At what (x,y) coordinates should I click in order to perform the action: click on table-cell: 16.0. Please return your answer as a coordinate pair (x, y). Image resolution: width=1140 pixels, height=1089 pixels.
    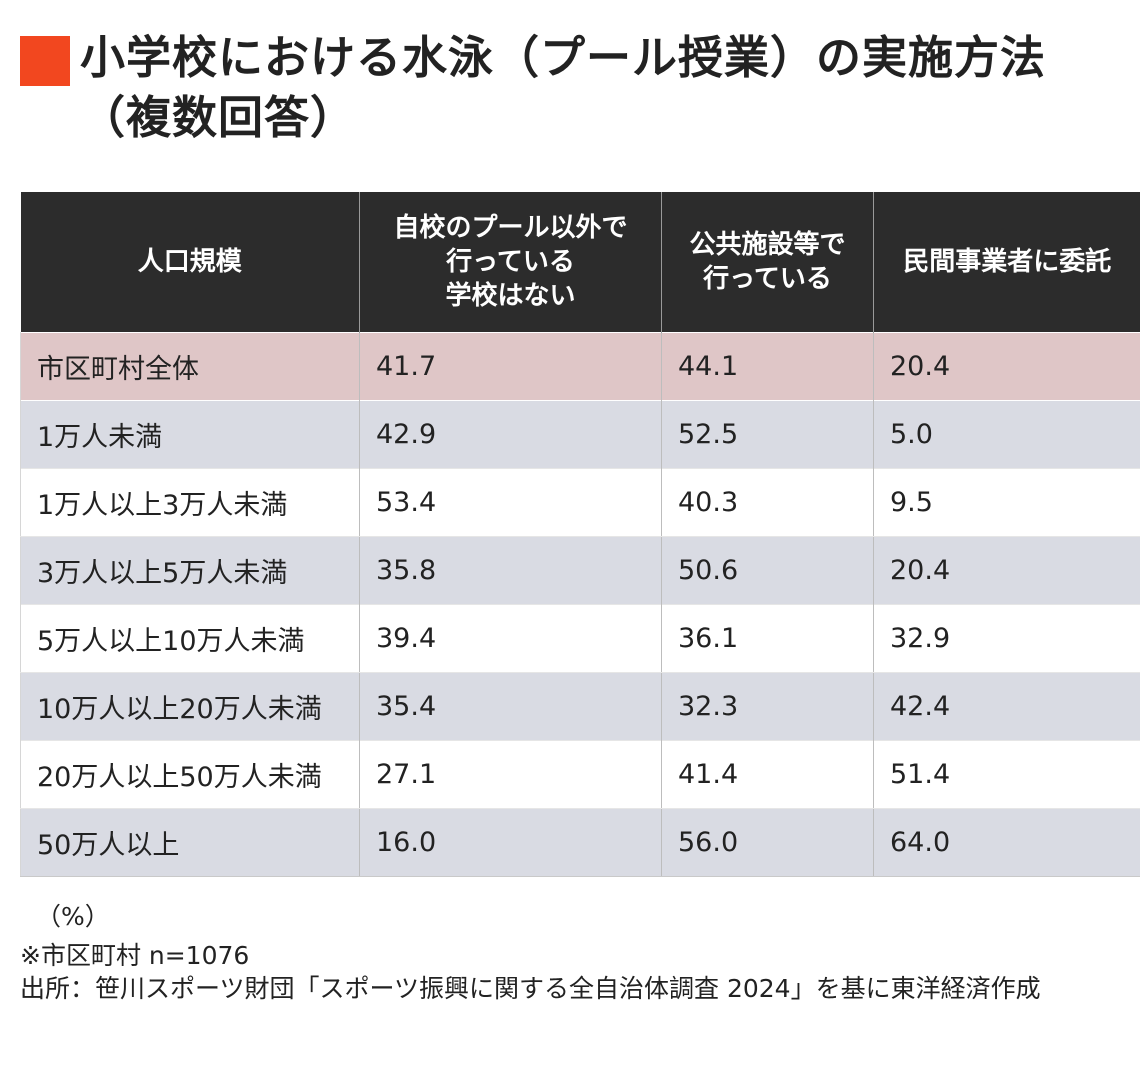
    Looking at the image, I should click on (510, 842).